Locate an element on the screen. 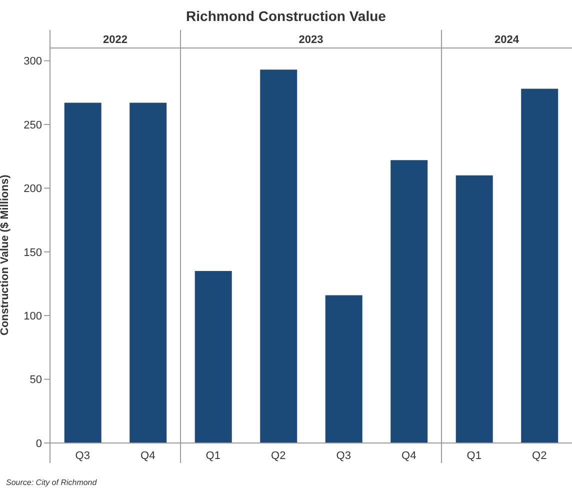 This screenshot has height=495, width=572. text: 2024 is located at coordinates (507, 40).